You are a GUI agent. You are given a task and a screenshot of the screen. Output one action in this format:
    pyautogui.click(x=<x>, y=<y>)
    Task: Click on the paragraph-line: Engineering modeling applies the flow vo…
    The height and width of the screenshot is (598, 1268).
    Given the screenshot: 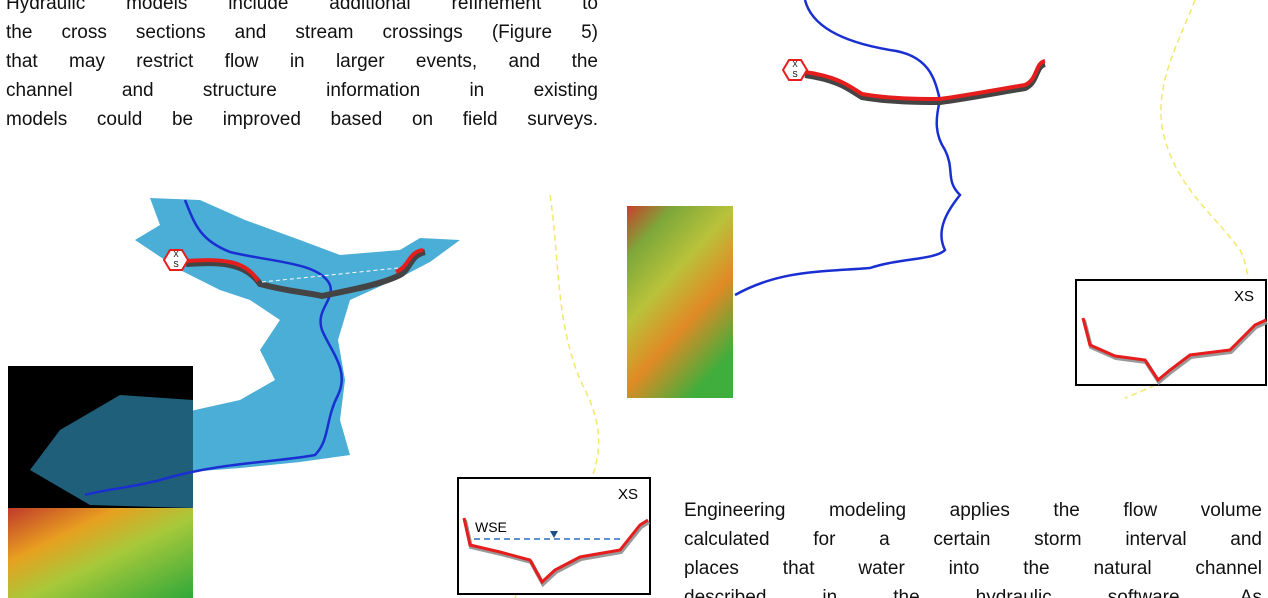 What is the action you would take?
    pyautogui.click(x=973, y=510)
    